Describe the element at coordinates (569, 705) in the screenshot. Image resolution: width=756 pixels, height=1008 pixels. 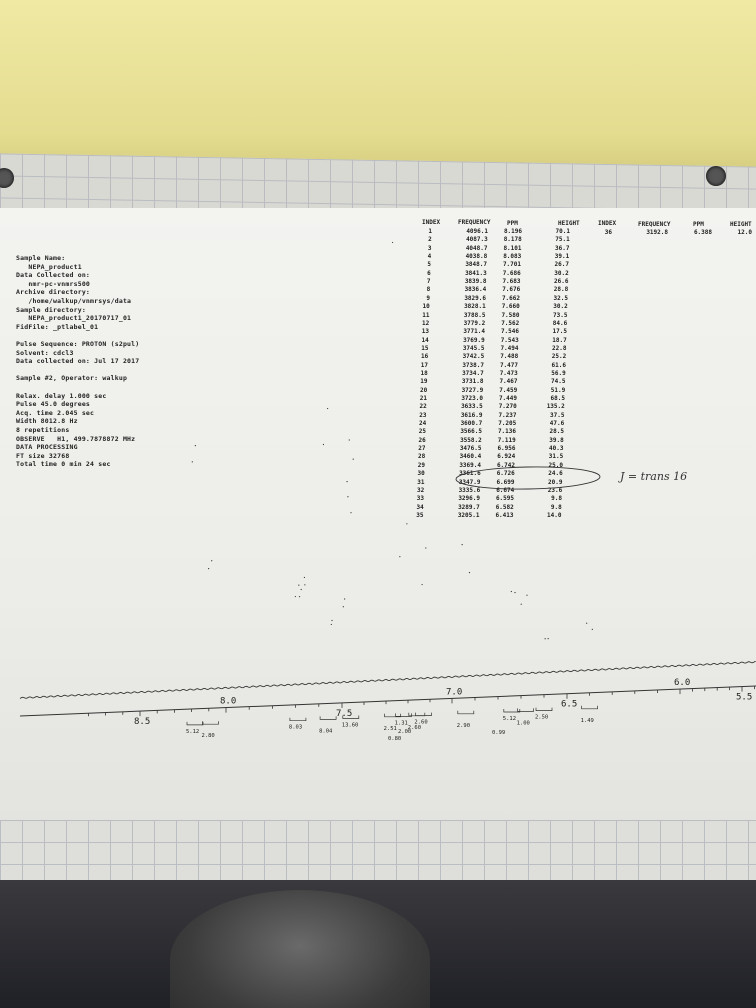
I see `x-tick-label: 6.5` at that location.